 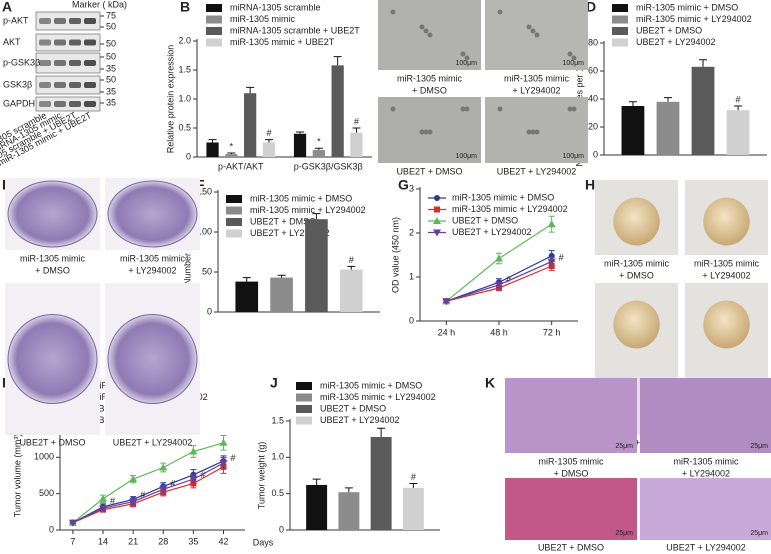 What do you see at coordinates (277, 420) in the screenshot?
I see `y-tick-label: 1.5` at bounding box center [277, 420].